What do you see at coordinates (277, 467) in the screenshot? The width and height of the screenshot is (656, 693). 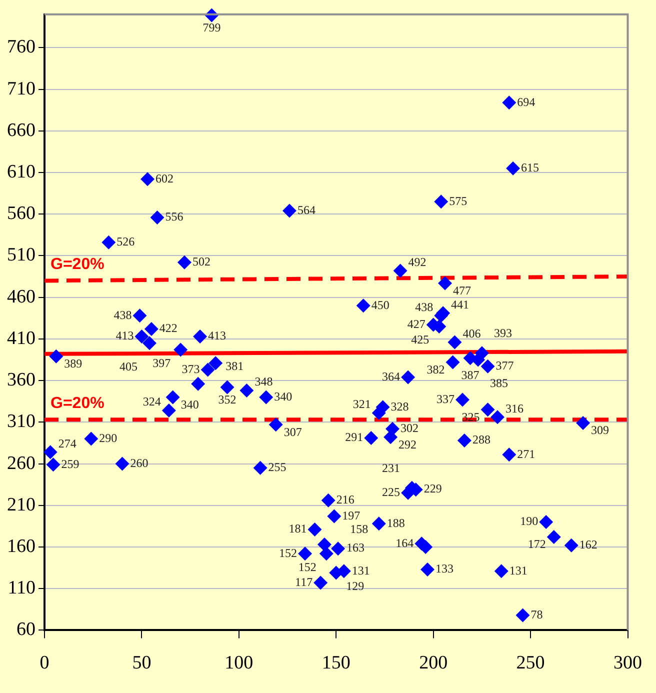 I see `data-label: 255` at bounding box center [277, 467].